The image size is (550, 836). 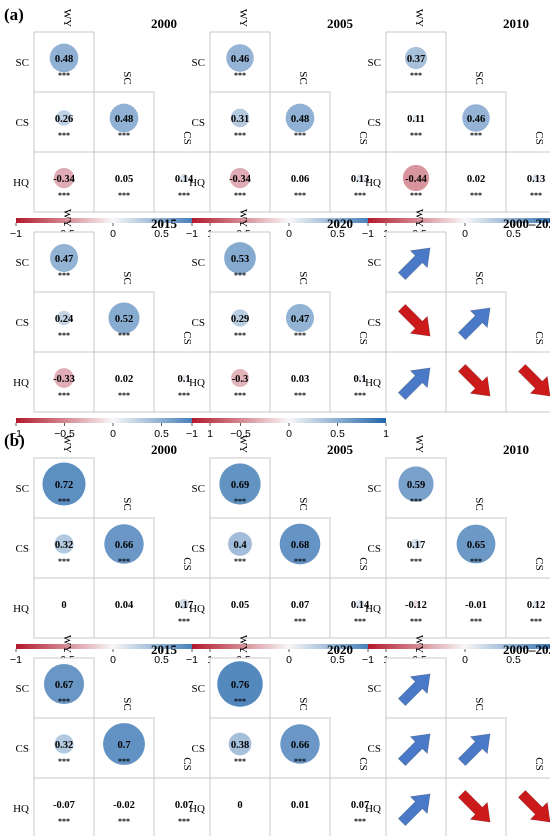 I want to click on cell-sc-wy: 0.67 ***, so click(x=64, y=688).